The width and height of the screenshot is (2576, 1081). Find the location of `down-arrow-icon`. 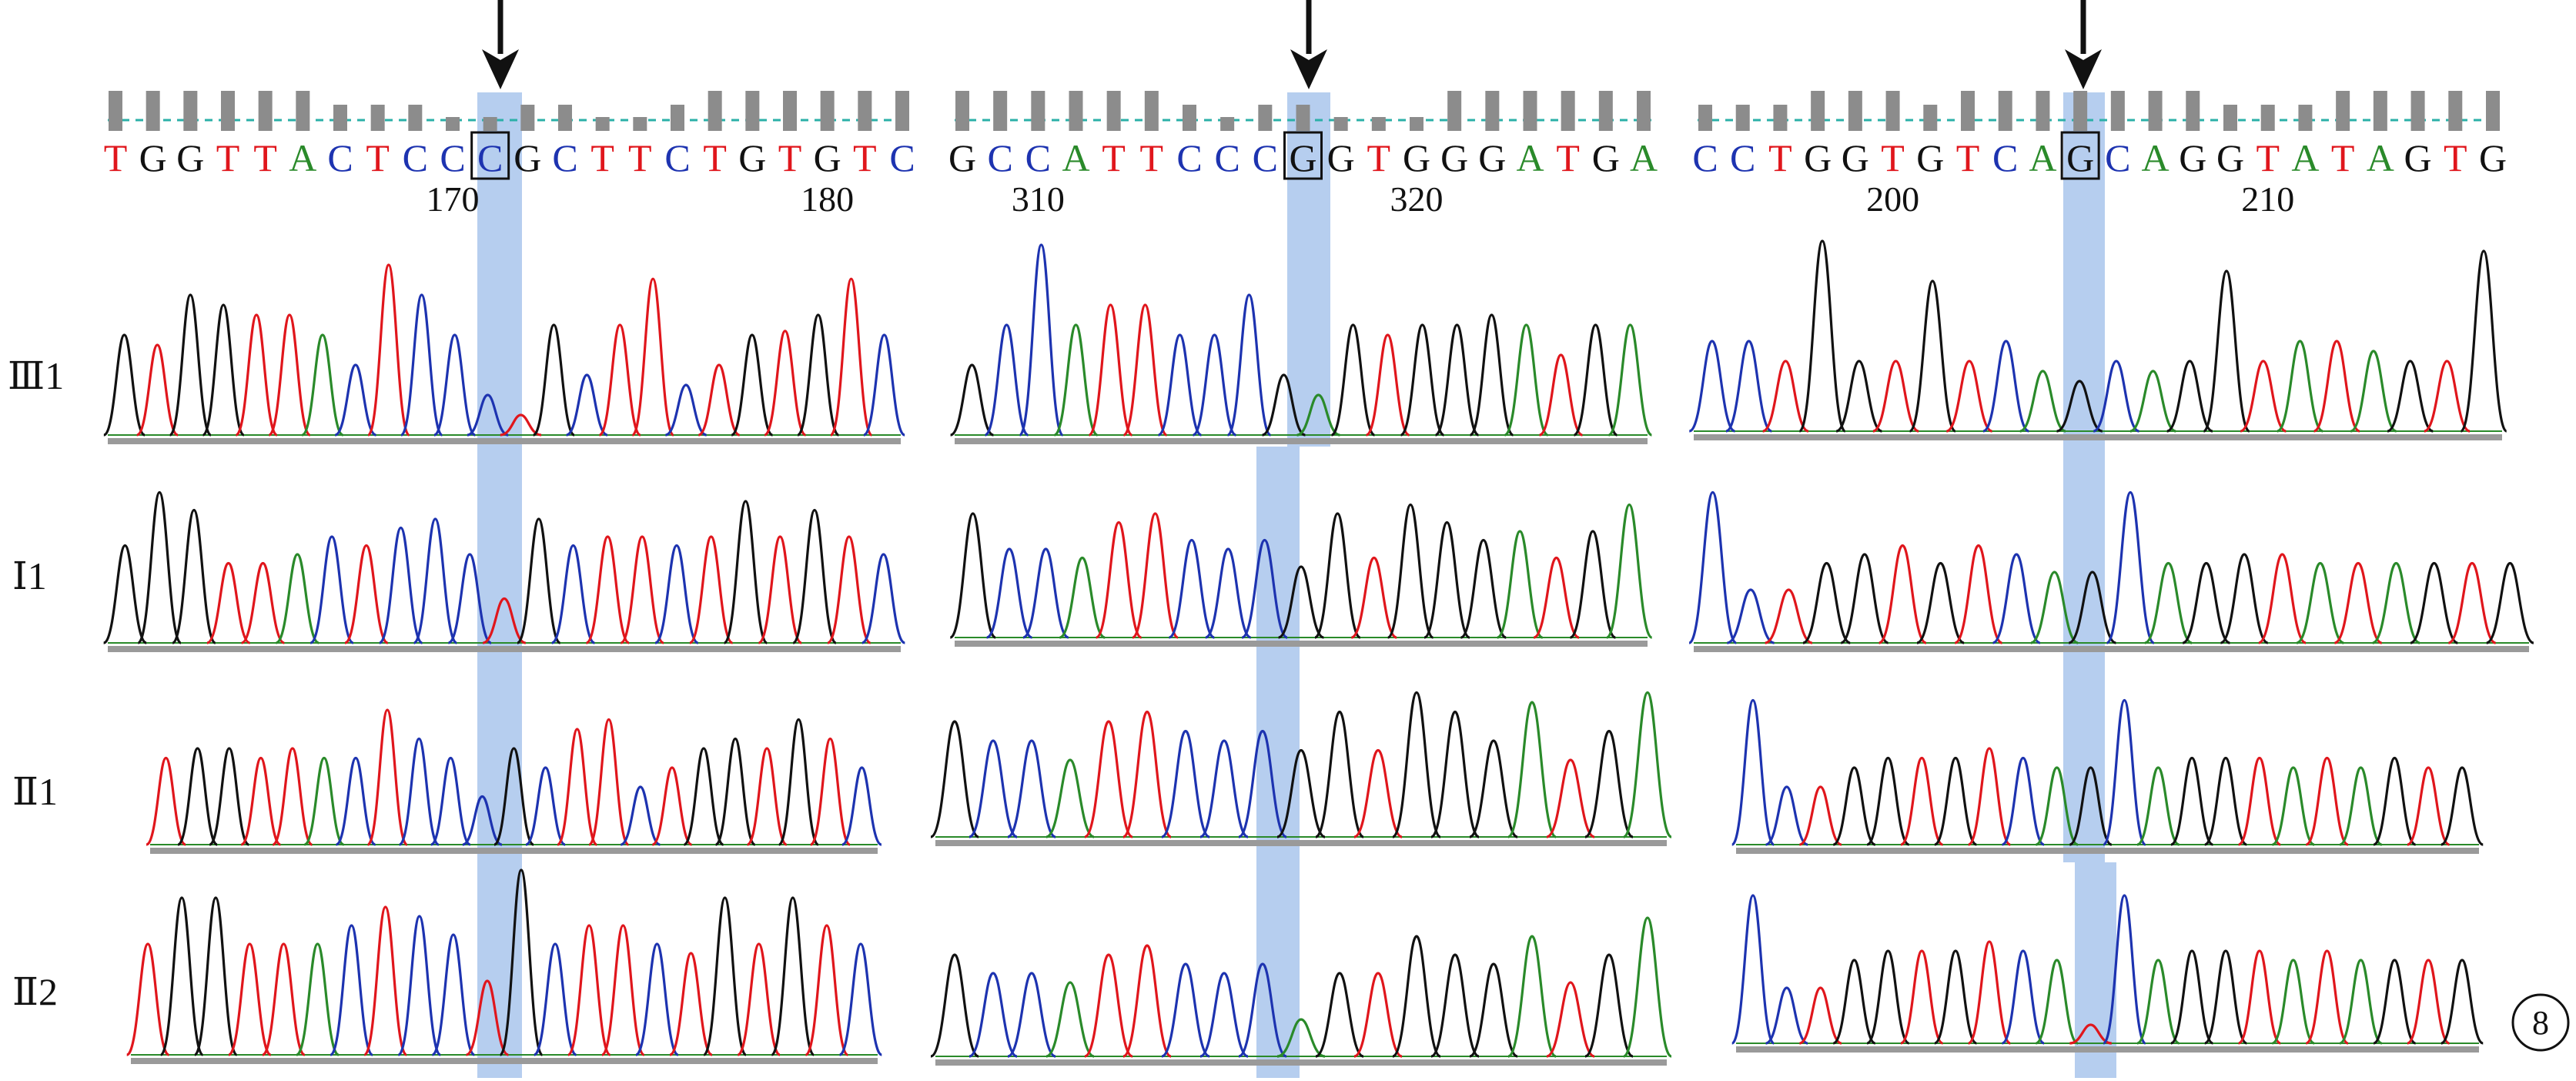

down-arrow-icon is located at coordinates (1309, 69).